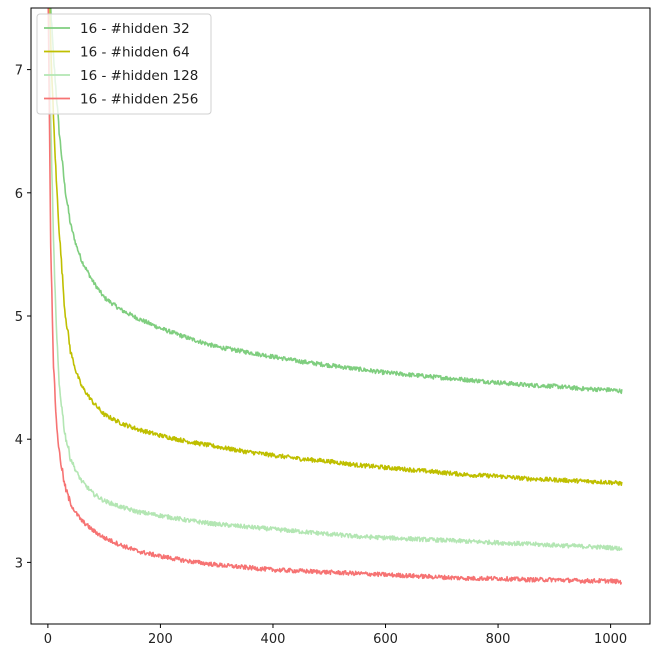  What do you see at coordinates (19, 71) in the screenshot?
I see `y-tick-label: 7` at bounding box center [19, 71].